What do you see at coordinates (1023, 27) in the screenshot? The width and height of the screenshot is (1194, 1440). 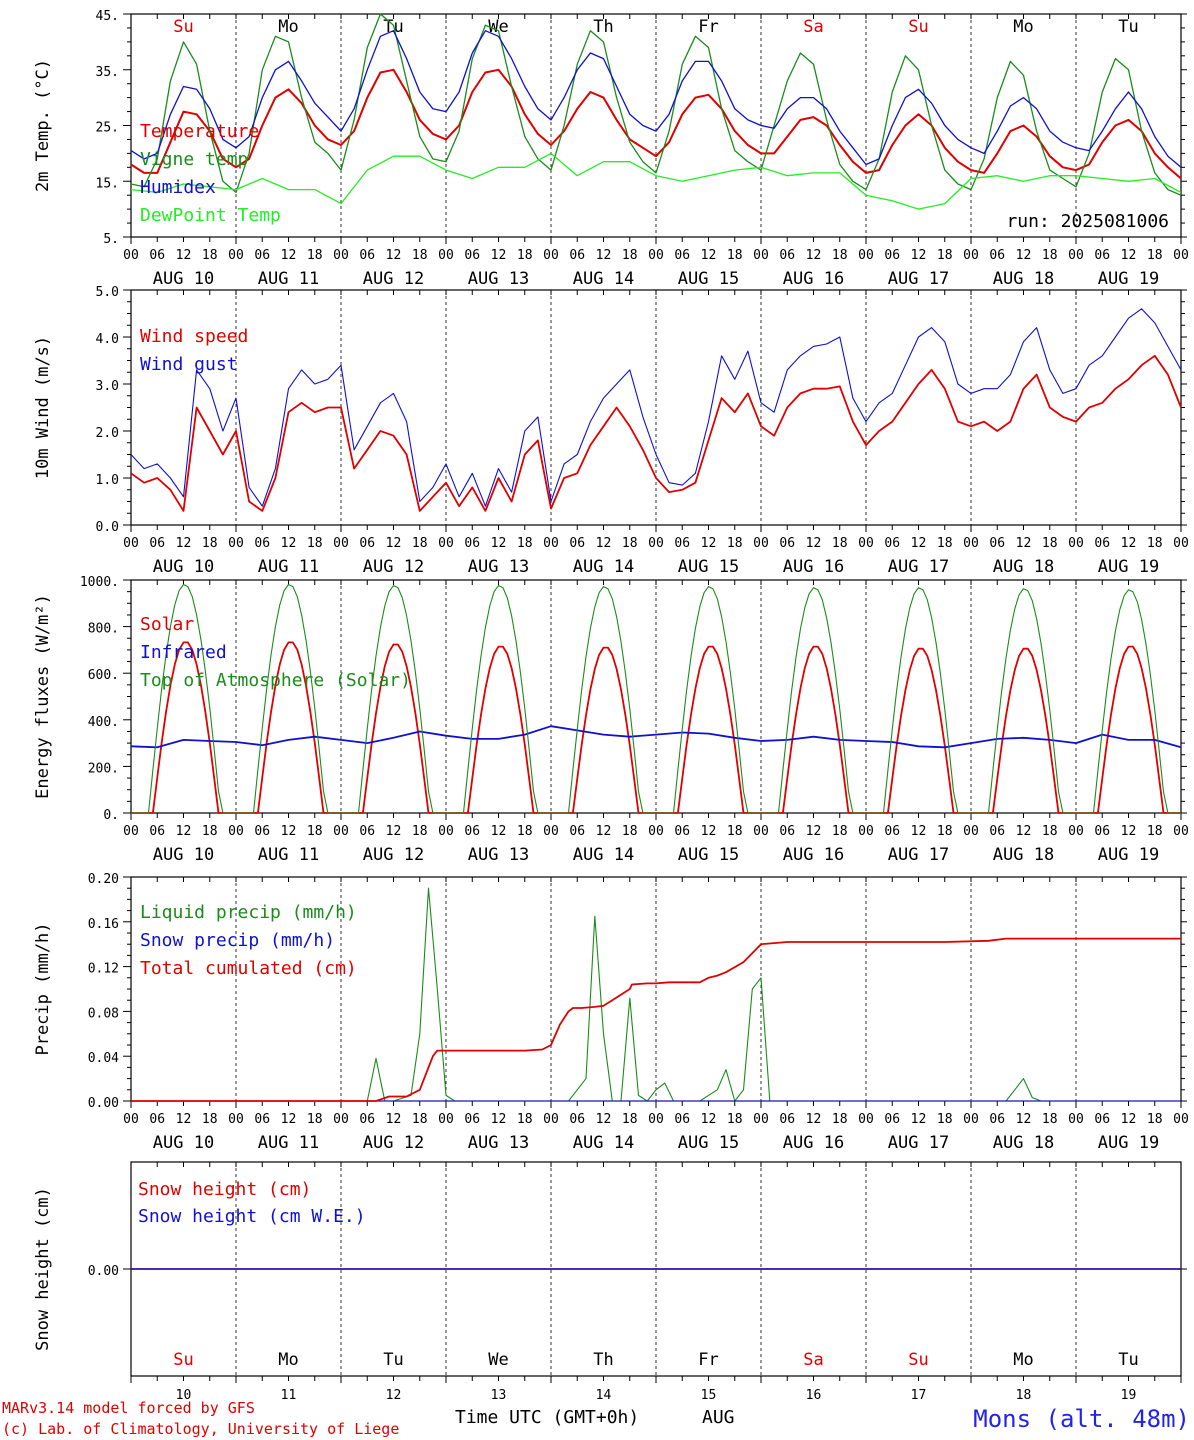 I see `weekday-label: Mo` at bounding box center [1023, 27].